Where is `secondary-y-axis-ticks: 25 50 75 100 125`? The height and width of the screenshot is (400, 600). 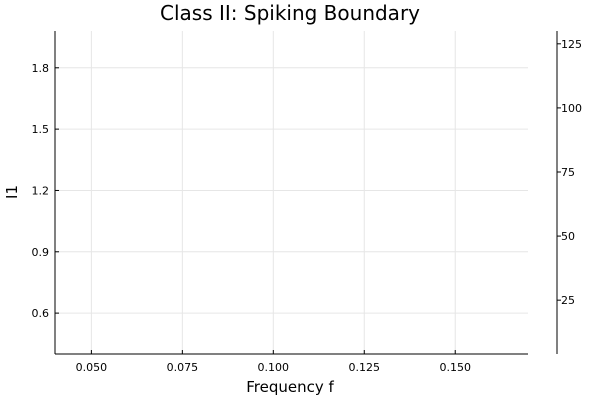 secondary-y-axis-ticks: 25 50 75 100 125 is located at coordinates (569, 172).